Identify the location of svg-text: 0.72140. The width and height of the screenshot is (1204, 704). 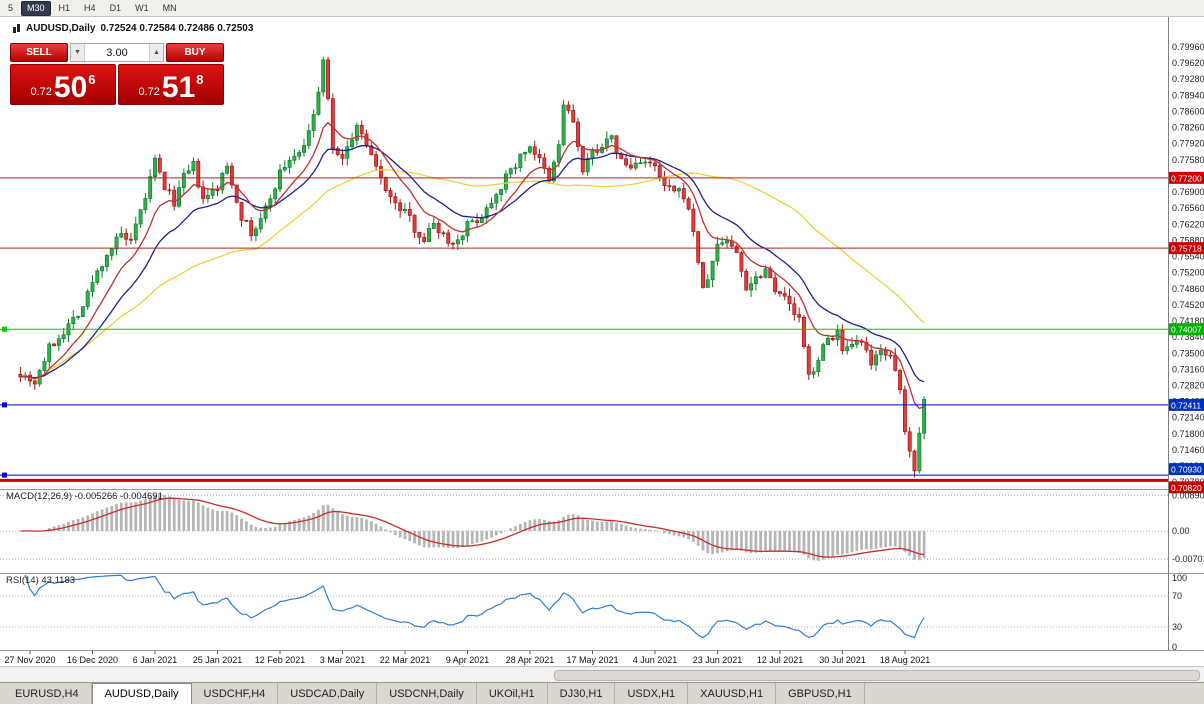
(1188, 418).